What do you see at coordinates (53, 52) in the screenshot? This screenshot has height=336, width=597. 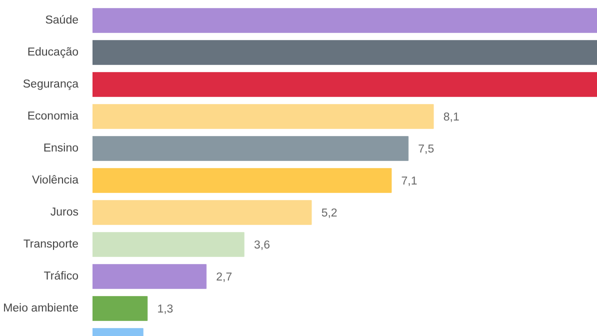 I see `y-tick-label: Educação` at bounding box center [53, 52].